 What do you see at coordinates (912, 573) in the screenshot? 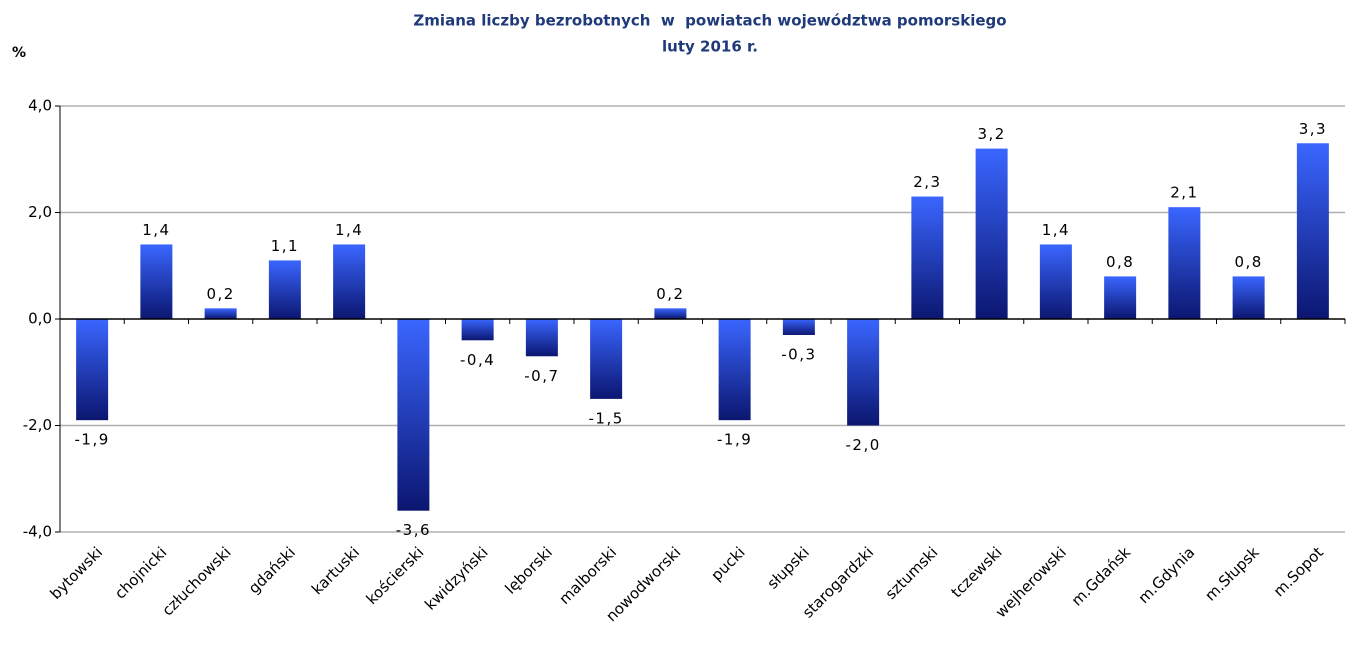
I see `x-tick-label: sztumski` at bounding box center [912, 573].